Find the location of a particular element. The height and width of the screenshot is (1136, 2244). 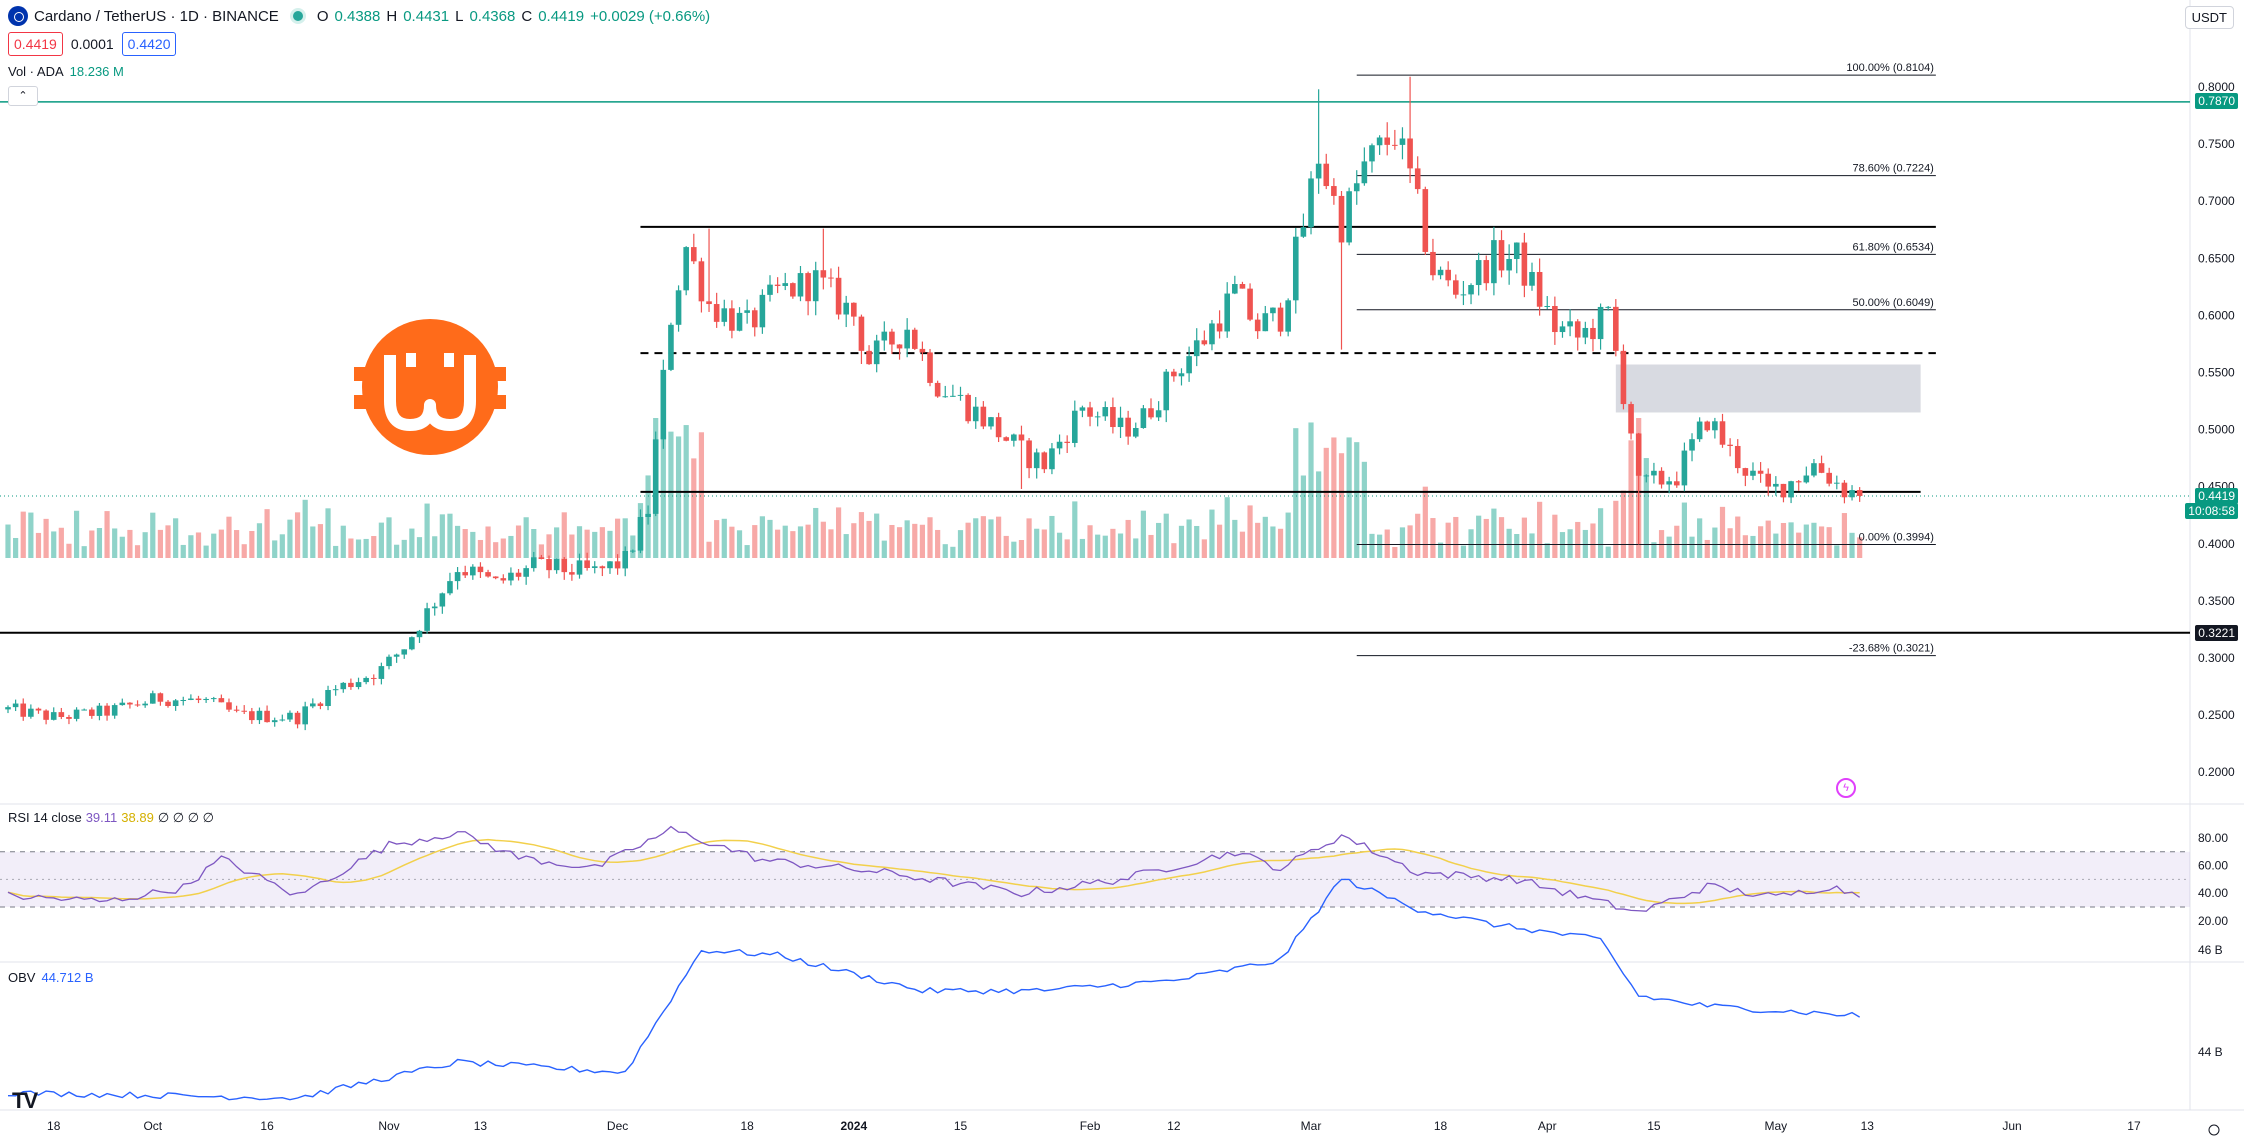

close-value: 0.4419 is located at coordinates (561, 16).